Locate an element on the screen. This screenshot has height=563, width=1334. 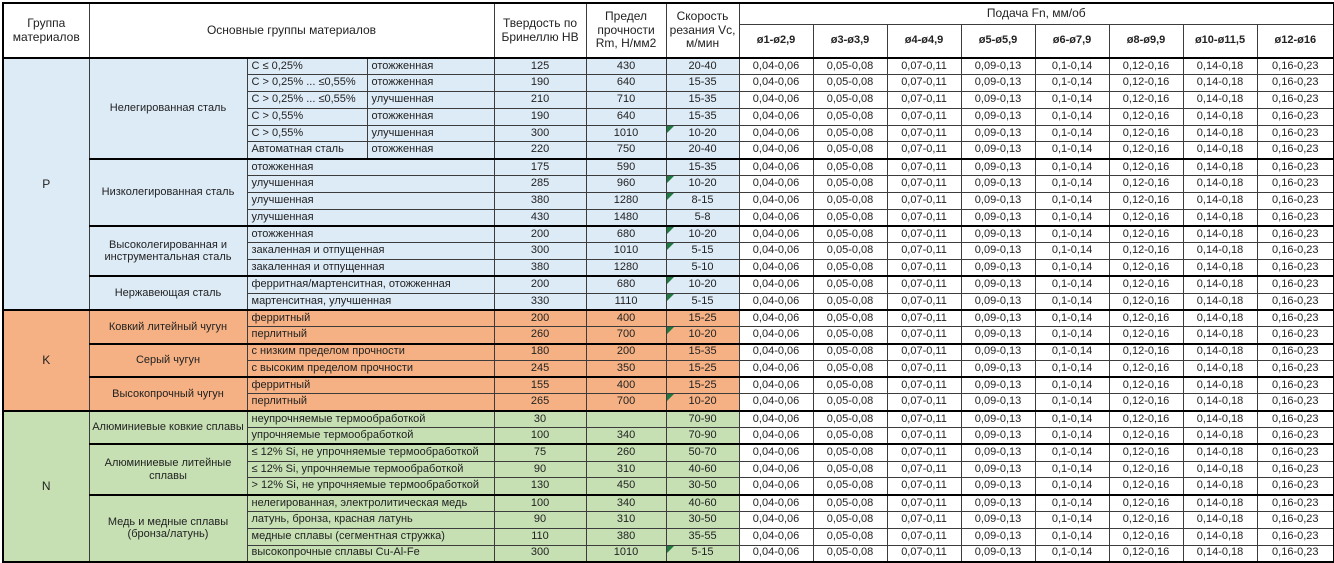
rm-value: 700 is located at coordinates (626, 402).